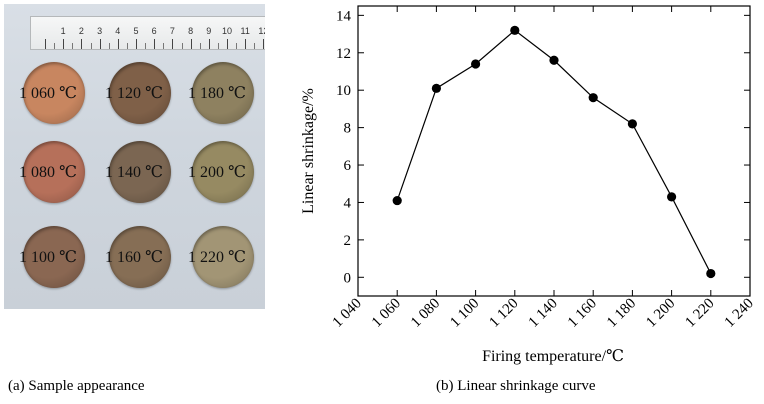  I want to click on y-tick-label: 4, so click(348, 203).